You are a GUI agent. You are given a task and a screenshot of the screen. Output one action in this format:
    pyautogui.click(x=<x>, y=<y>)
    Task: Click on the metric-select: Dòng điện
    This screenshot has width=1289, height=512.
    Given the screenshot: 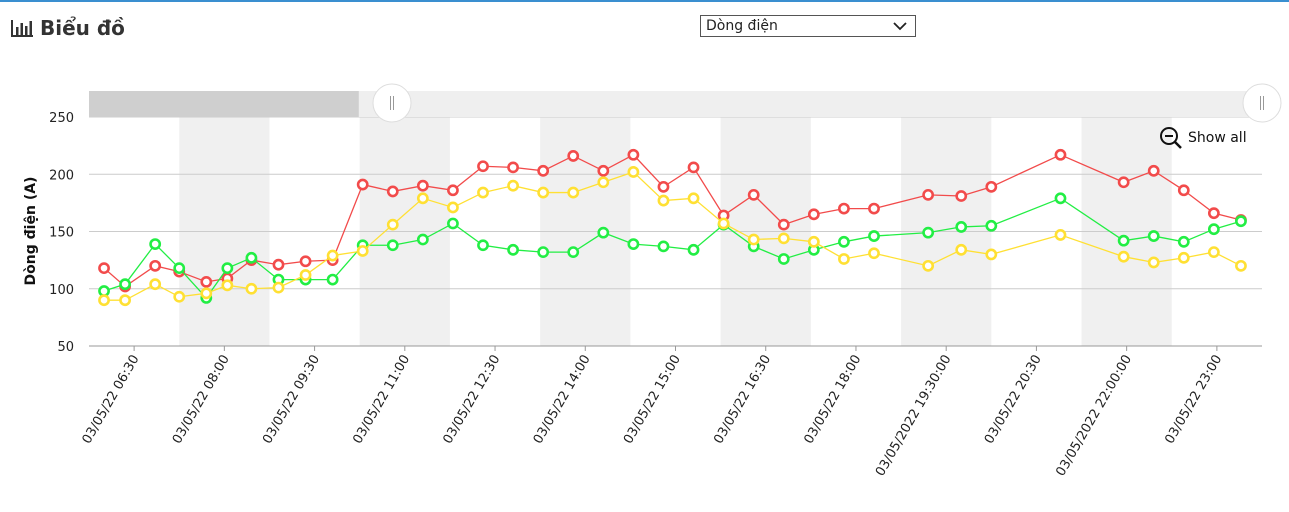 What is the action you would take?
    pyautogui.click(x=808, y=26)
    